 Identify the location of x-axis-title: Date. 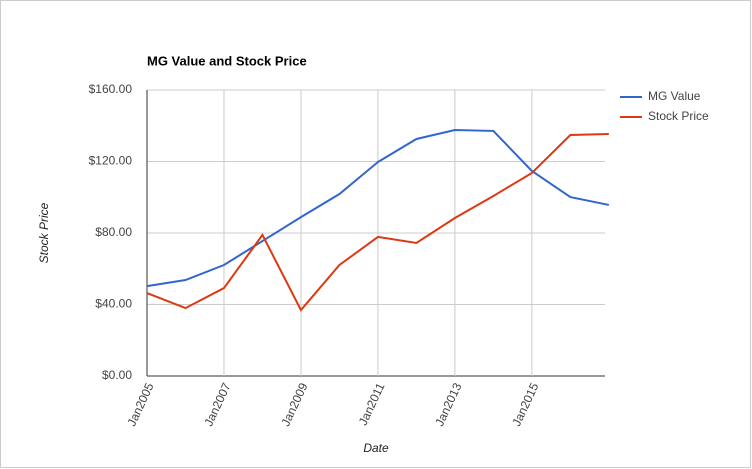
(376, 448).